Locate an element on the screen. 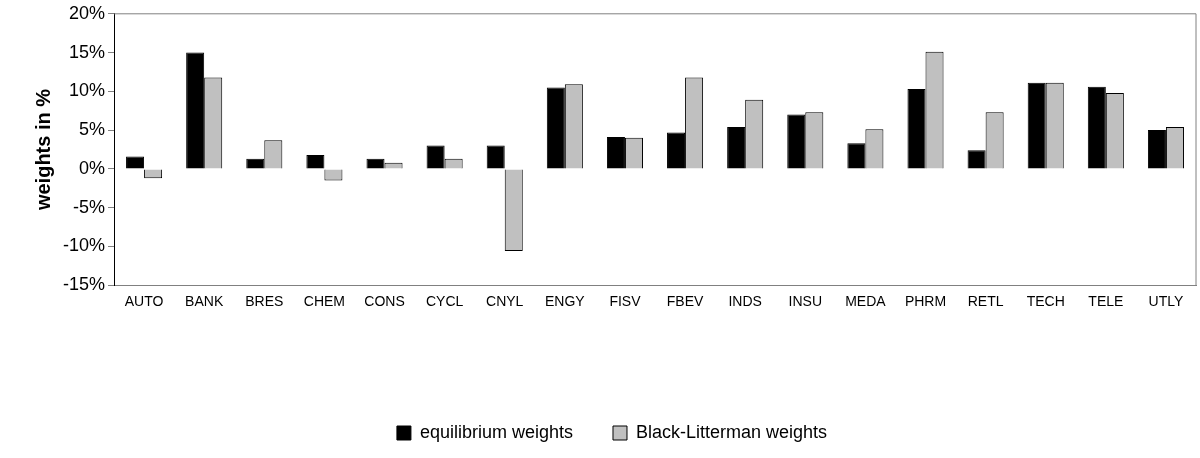 Image resolution: width=1200 pixels, height=458 pixels. x-tick-label: CYCL is located at coordinates (444, 301).